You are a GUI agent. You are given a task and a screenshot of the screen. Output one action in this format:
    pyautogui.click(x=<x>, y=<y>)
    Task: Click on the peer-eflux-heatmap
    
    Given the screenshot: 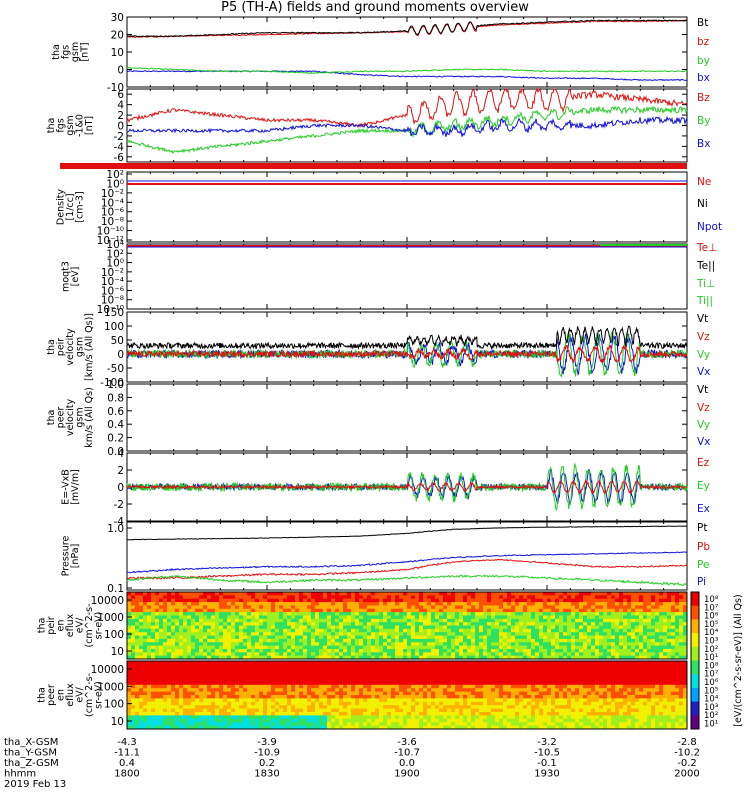 What is the action you would take?
    pyautogui.click(x=407, y=695)
    